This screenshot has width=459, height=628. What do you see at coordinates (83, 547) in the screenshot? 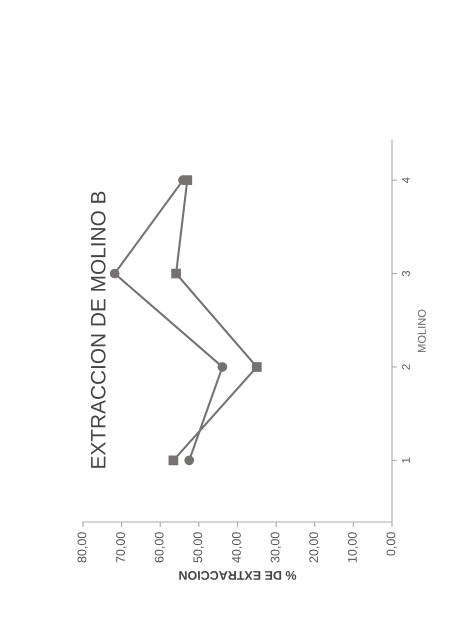
I see `x-tick-label: 80,00` at bounding box center [83, 547].